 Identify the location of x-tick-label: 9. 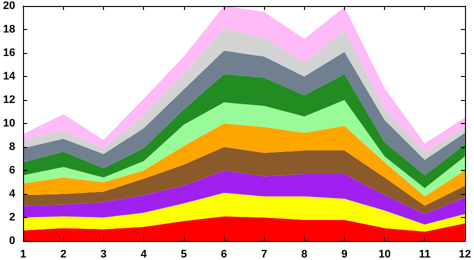
(344, 254).